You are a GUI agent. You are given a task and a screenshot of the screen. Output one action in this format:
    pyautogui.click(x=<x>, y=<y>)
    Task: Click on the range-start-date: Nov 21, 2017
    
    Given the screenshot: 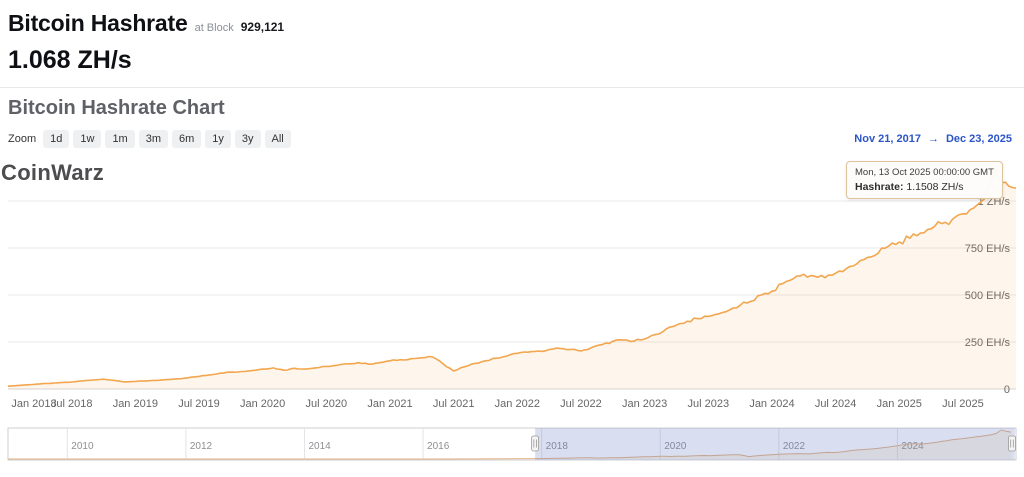 What is the action you would take?
    pyautogui.click(x=887, y=138)
    